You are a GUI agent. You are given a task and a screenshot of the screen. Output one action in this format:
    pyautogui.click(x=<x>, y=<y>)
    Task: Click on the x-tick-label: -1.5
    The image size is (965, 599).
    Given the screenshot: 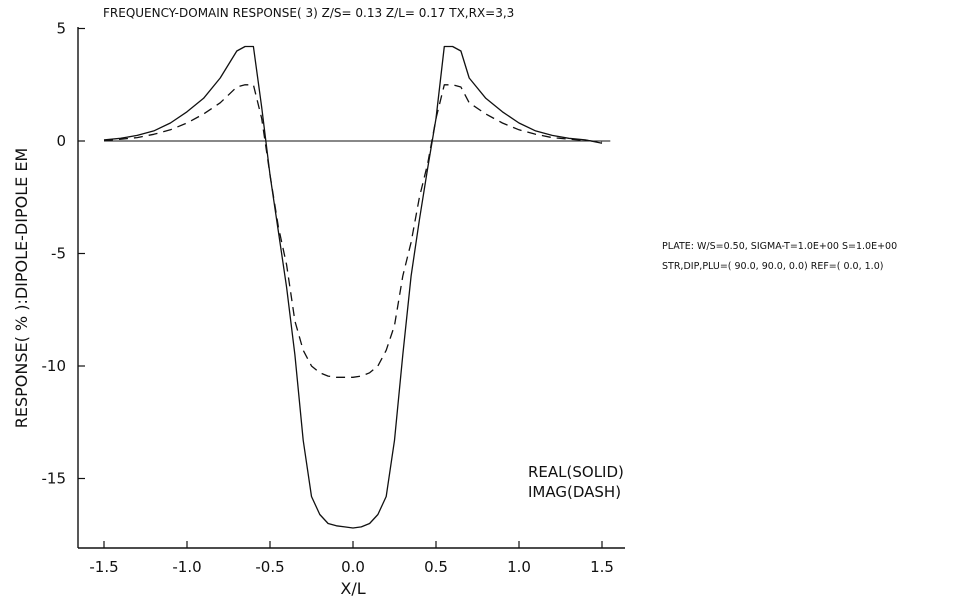 What is the action you would take?
    pyautogui.click(x=103, y=567)
    